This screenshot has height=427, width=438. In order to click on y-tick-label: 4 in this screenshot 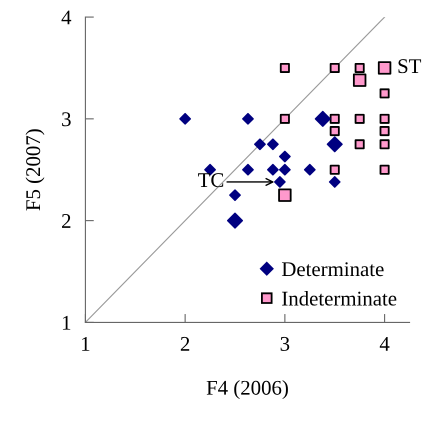, I will do `click(67, 17)`.